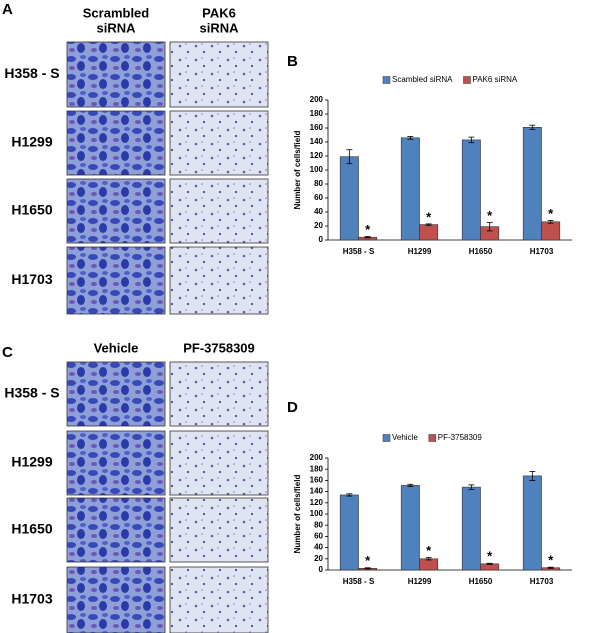 Image resolution: width=600 pixels, height=633 pixels. I want to click on legend-label: PF-3758309, so click(460, 437).